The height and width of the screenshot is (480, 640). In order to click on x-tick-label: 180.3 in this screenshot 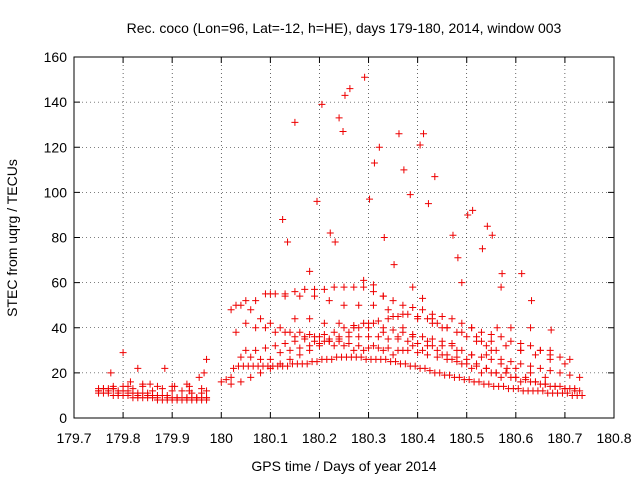, I will do `click(368, 438)`.